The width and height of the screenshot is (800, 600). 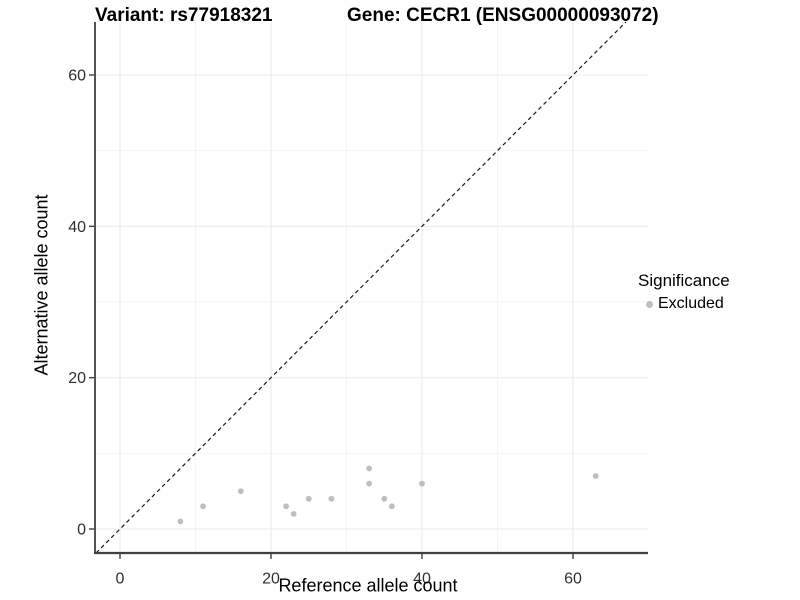 What do you see at coordinates (120, 578) in the screenshot?
I see `x-tick-label: 0` at bounding box center [120, 578].